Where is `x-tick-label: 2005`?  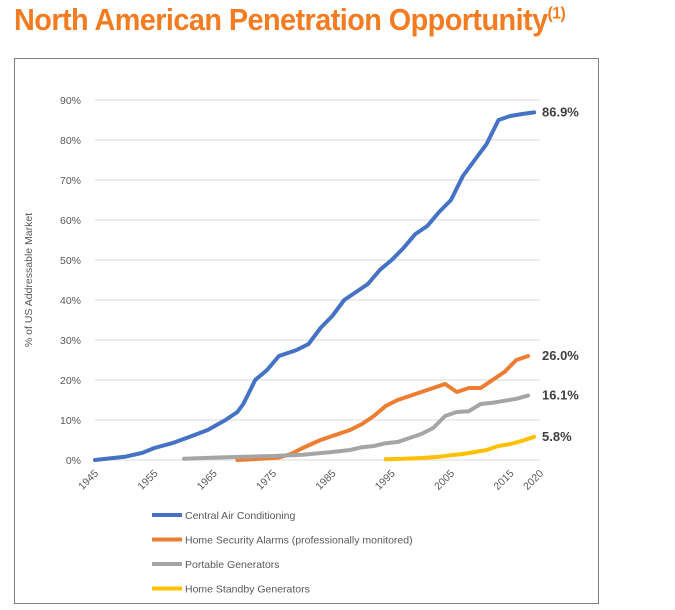
x-tick-label: 2005 is located at coordinates (444, 480).